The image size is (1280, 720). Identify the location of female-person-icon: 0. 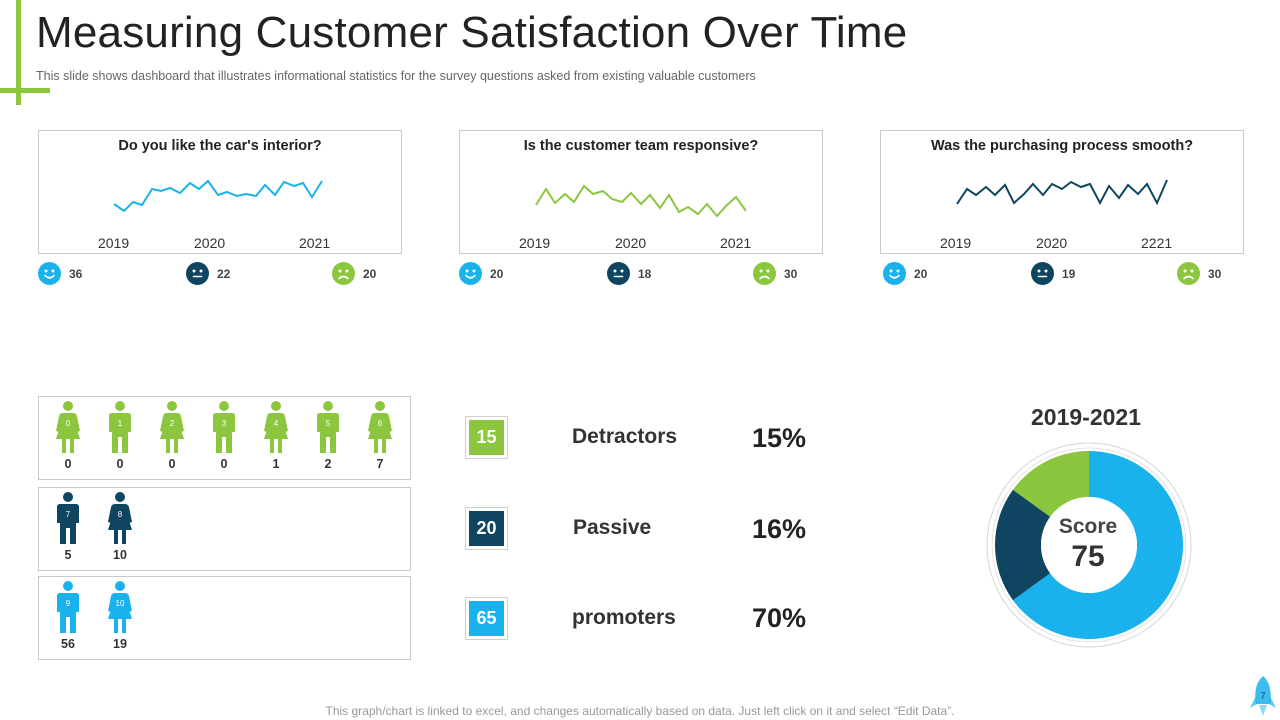
(68, 428).